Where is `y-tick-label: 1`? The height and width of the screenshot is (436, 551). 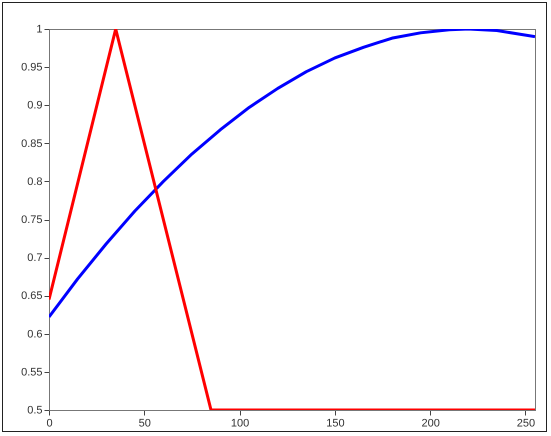 y-tick-label: 1 is located at coordinates (39, 30).